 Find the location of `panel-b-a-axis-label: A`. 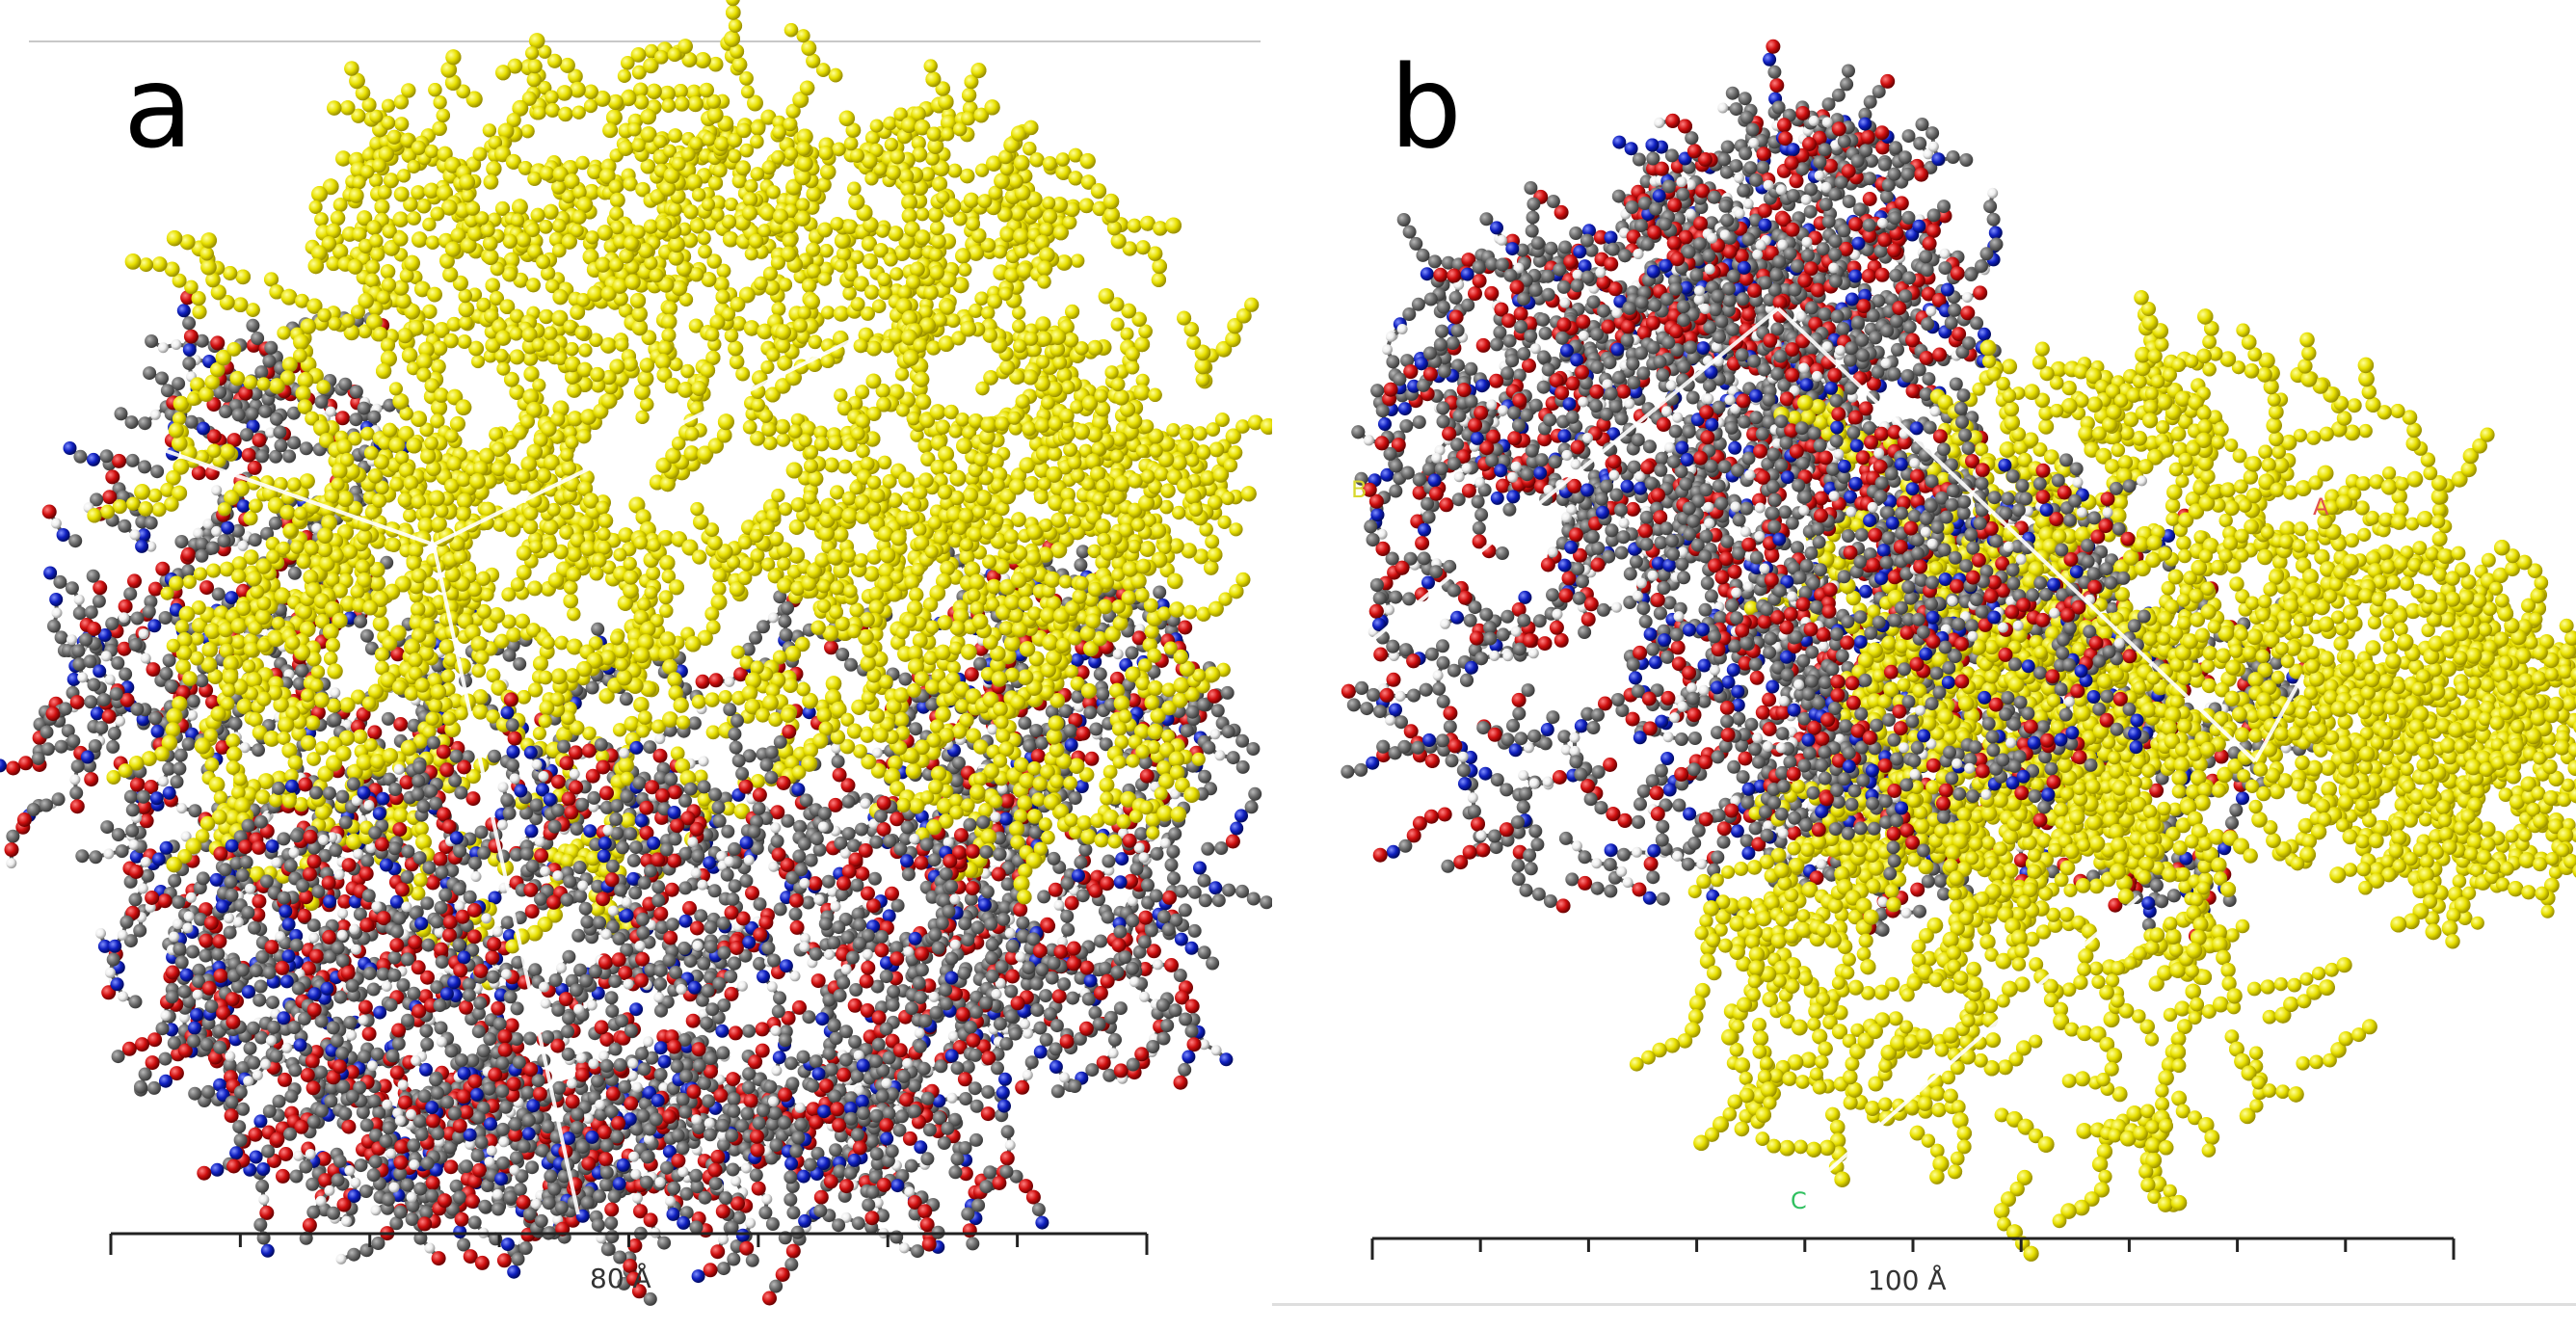

panel-b-a-axis-label: A is located at coordinates (2320, 507).